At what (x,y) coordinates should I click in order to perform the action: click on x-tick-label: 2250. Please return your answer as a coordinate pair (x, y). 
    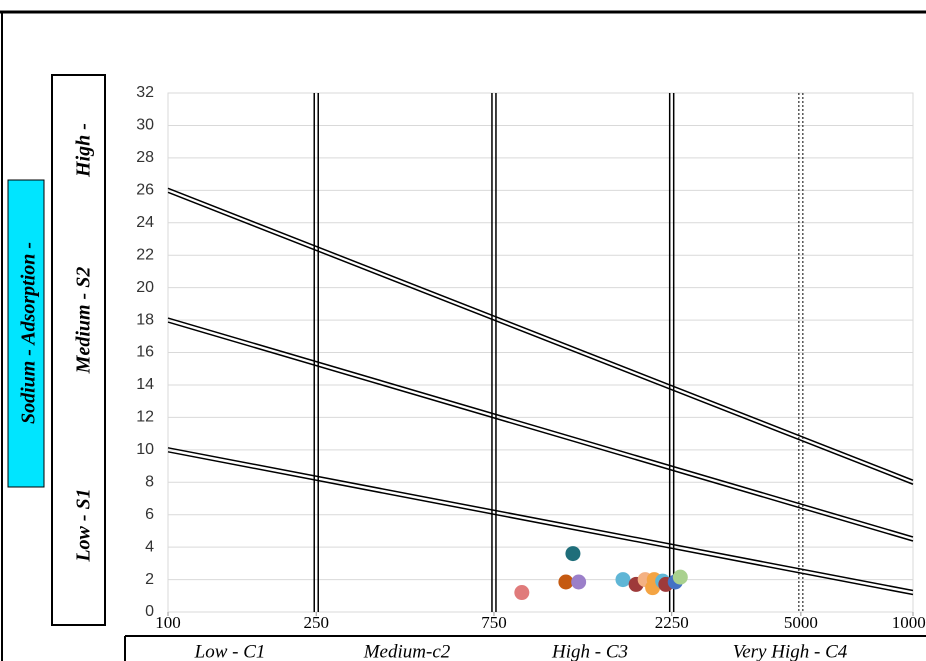
    Looking at the image, I should click on (672, 622).